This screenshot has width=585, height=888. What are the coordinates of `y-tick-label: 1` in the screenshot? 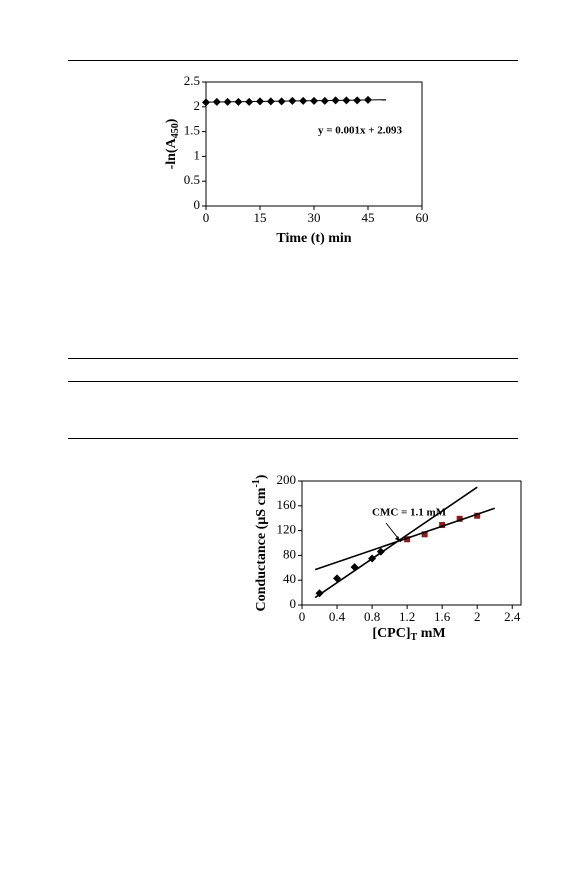 It's located at (197, 154).